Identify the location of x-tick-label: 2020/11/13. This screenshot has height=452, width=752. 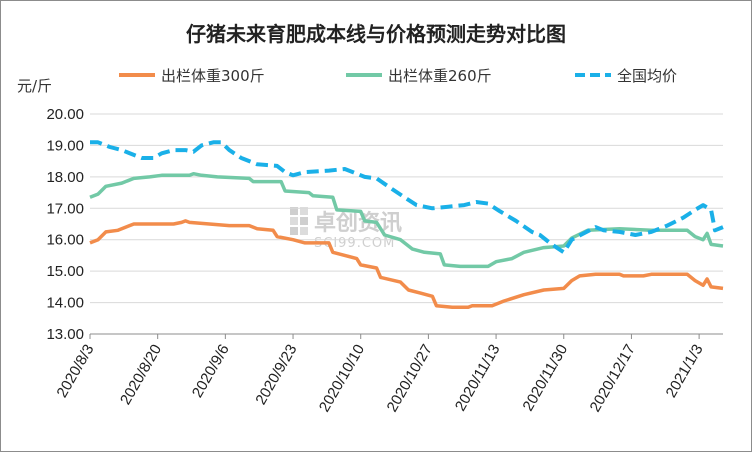
(478, 377).